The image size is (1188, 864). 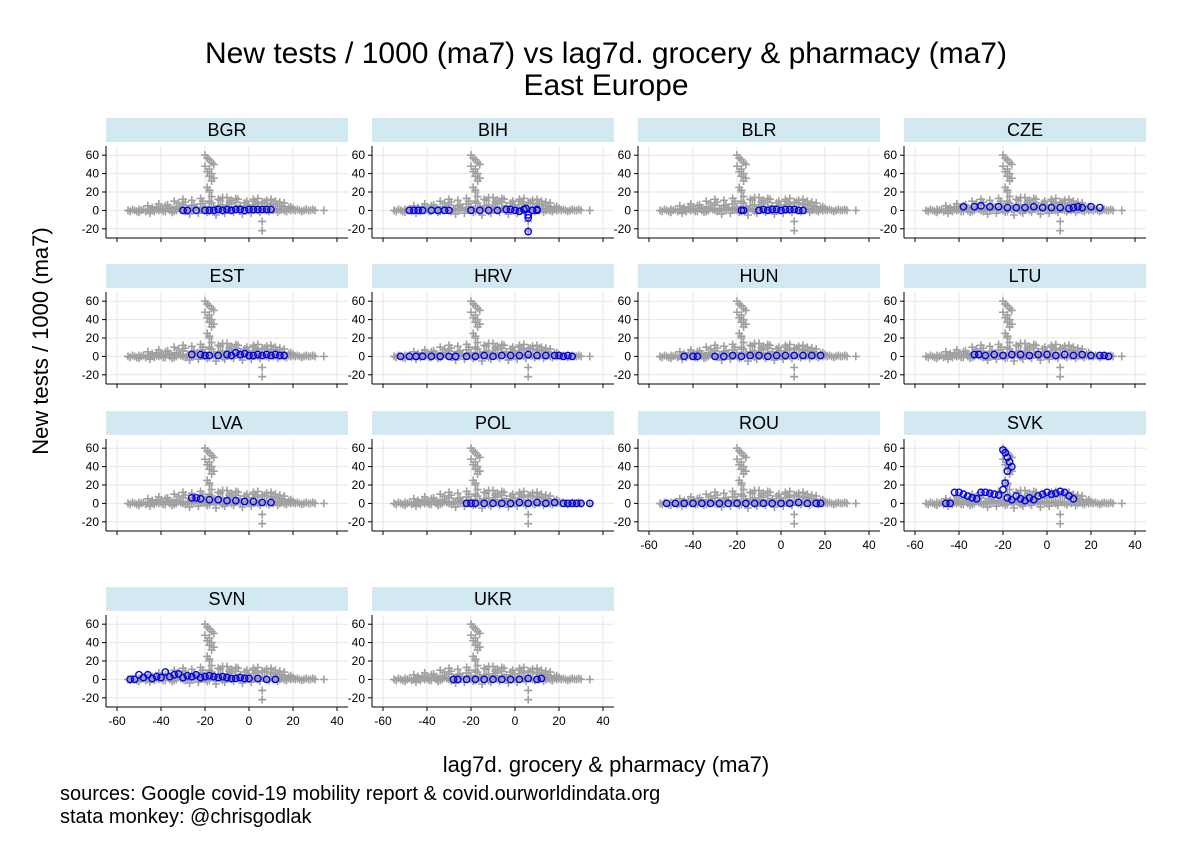 What do you see at coordinates (747, 481) in the screenshot?
I see `panel-rou: ROU 60 40 20 0 -20 -60 -40 -20 0 20 40` at bounding box center [747, 481].